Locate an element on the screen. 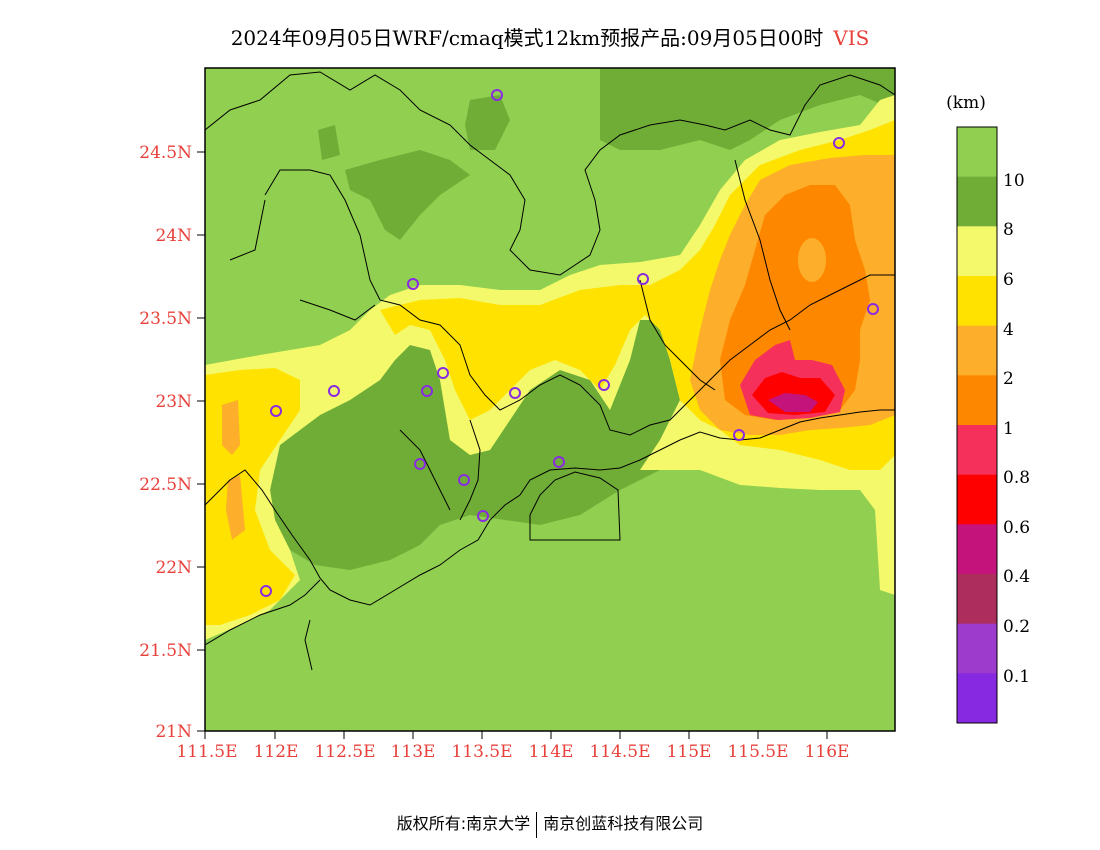 This screenshot has height=850, width=1100. colorbar: (km) 10 8 6 4 2 1 0.8 0.6 0.4 0.2 0.1 is located at coordinates (988, 408).